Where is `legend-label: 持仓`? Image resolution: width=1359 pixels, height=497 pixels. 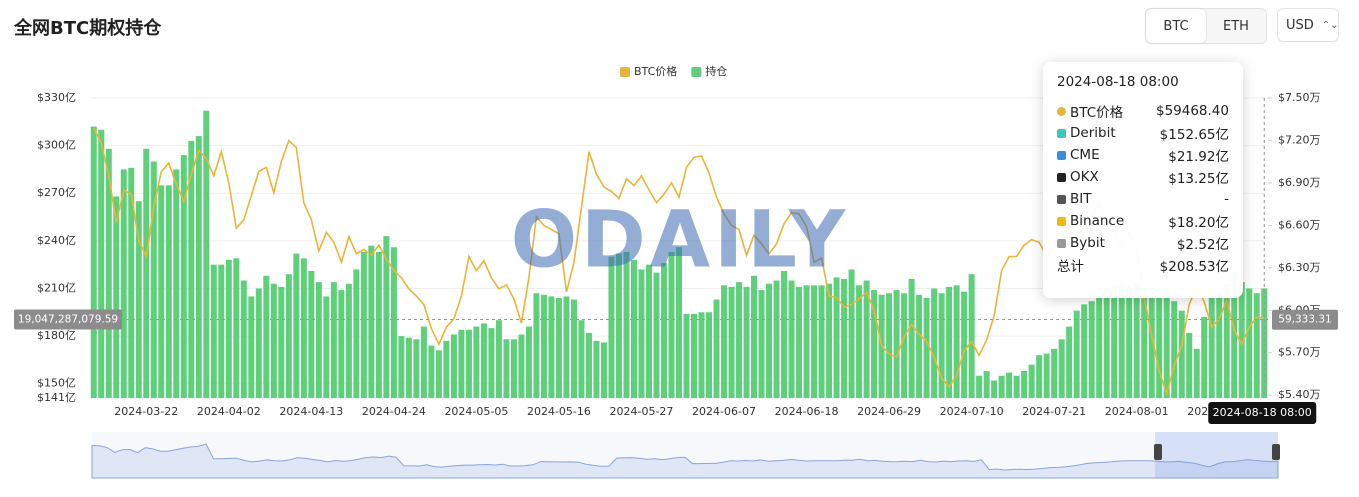
legend-label: 持仓 is located at coordinates (716, 71).